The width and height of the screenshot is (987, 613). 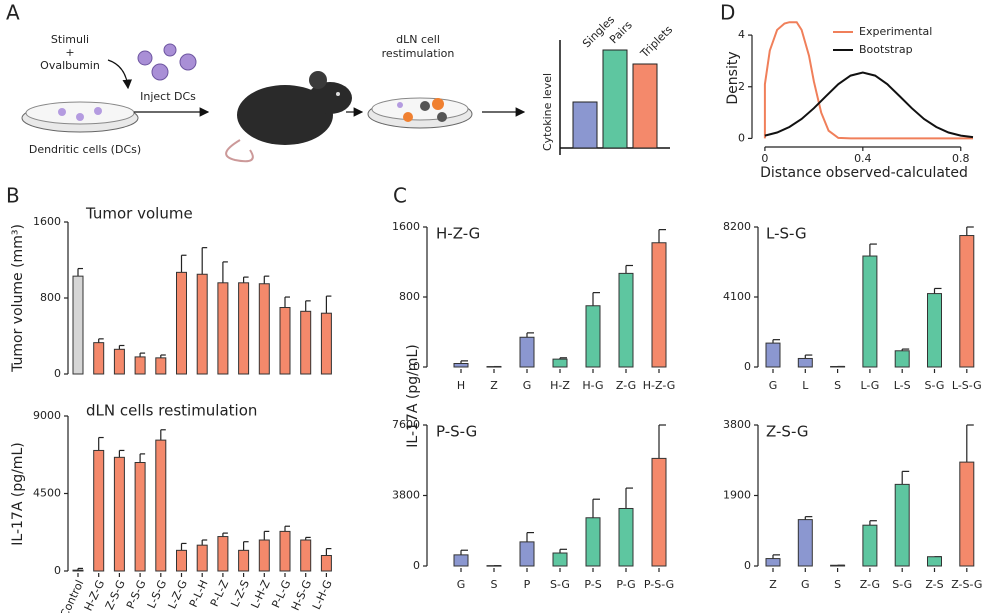 What do you see at coordinates (737, 296) in the screenshot?
I see `y-tick-label: 4100` at bounding box center [737, 296].